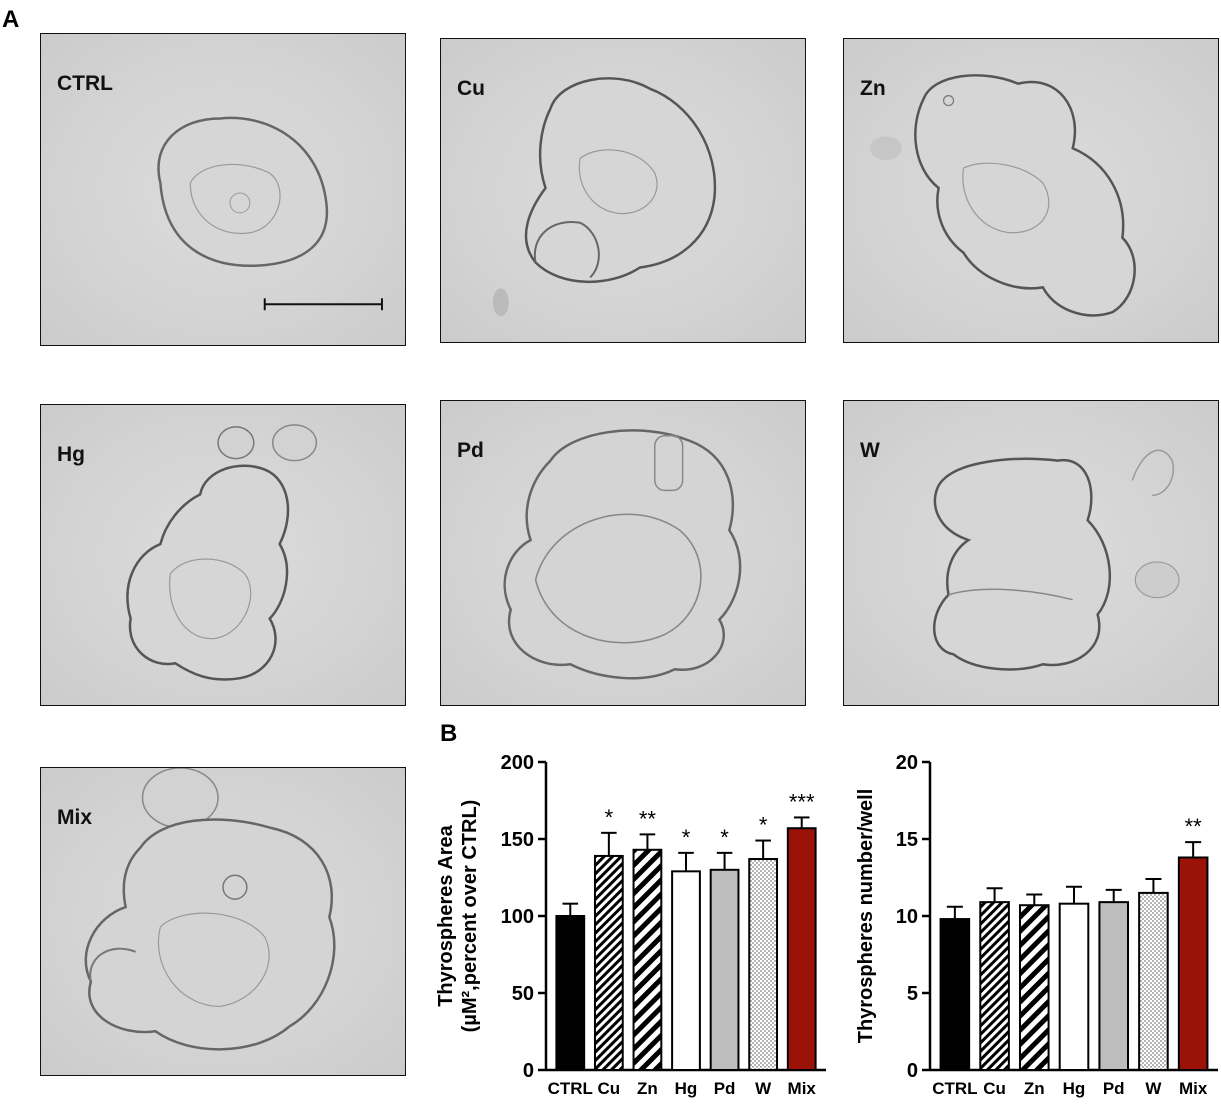 Image resolution: width=1221 pixels, height=1104 pixels. What do you see at coordinates (907, 917) in the screenshot?
I see `y-tick-label: 10` at bounding box center [907, 917].